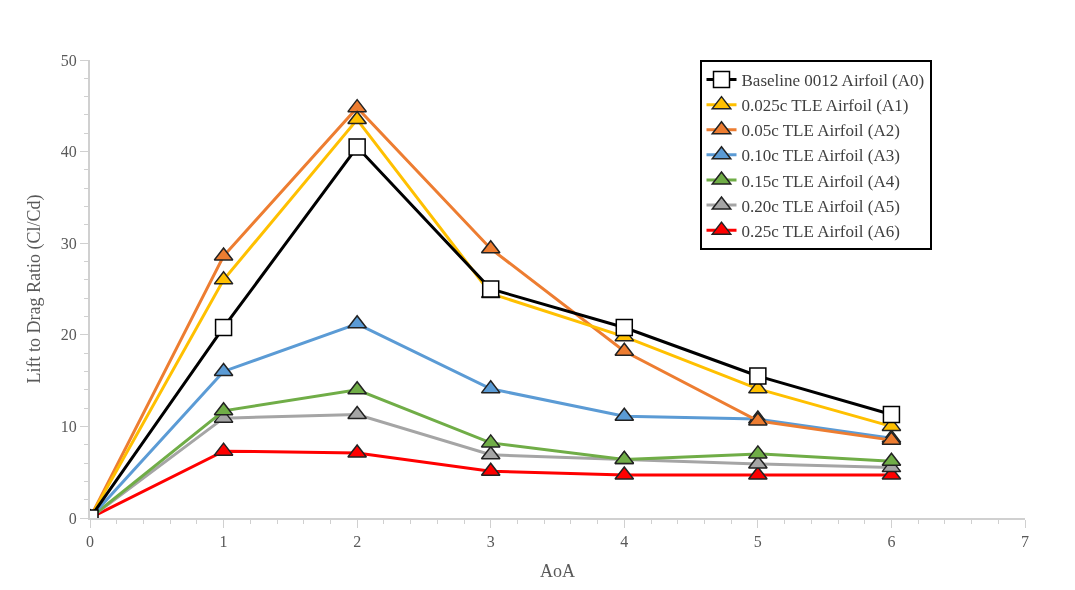 Image resolution: width=1075 pixels, height=590 pixels. What do you see at coordinates (68, 426) in the screenshot?
I see `y-tick-label: 10` at bounding box center [68, 426].